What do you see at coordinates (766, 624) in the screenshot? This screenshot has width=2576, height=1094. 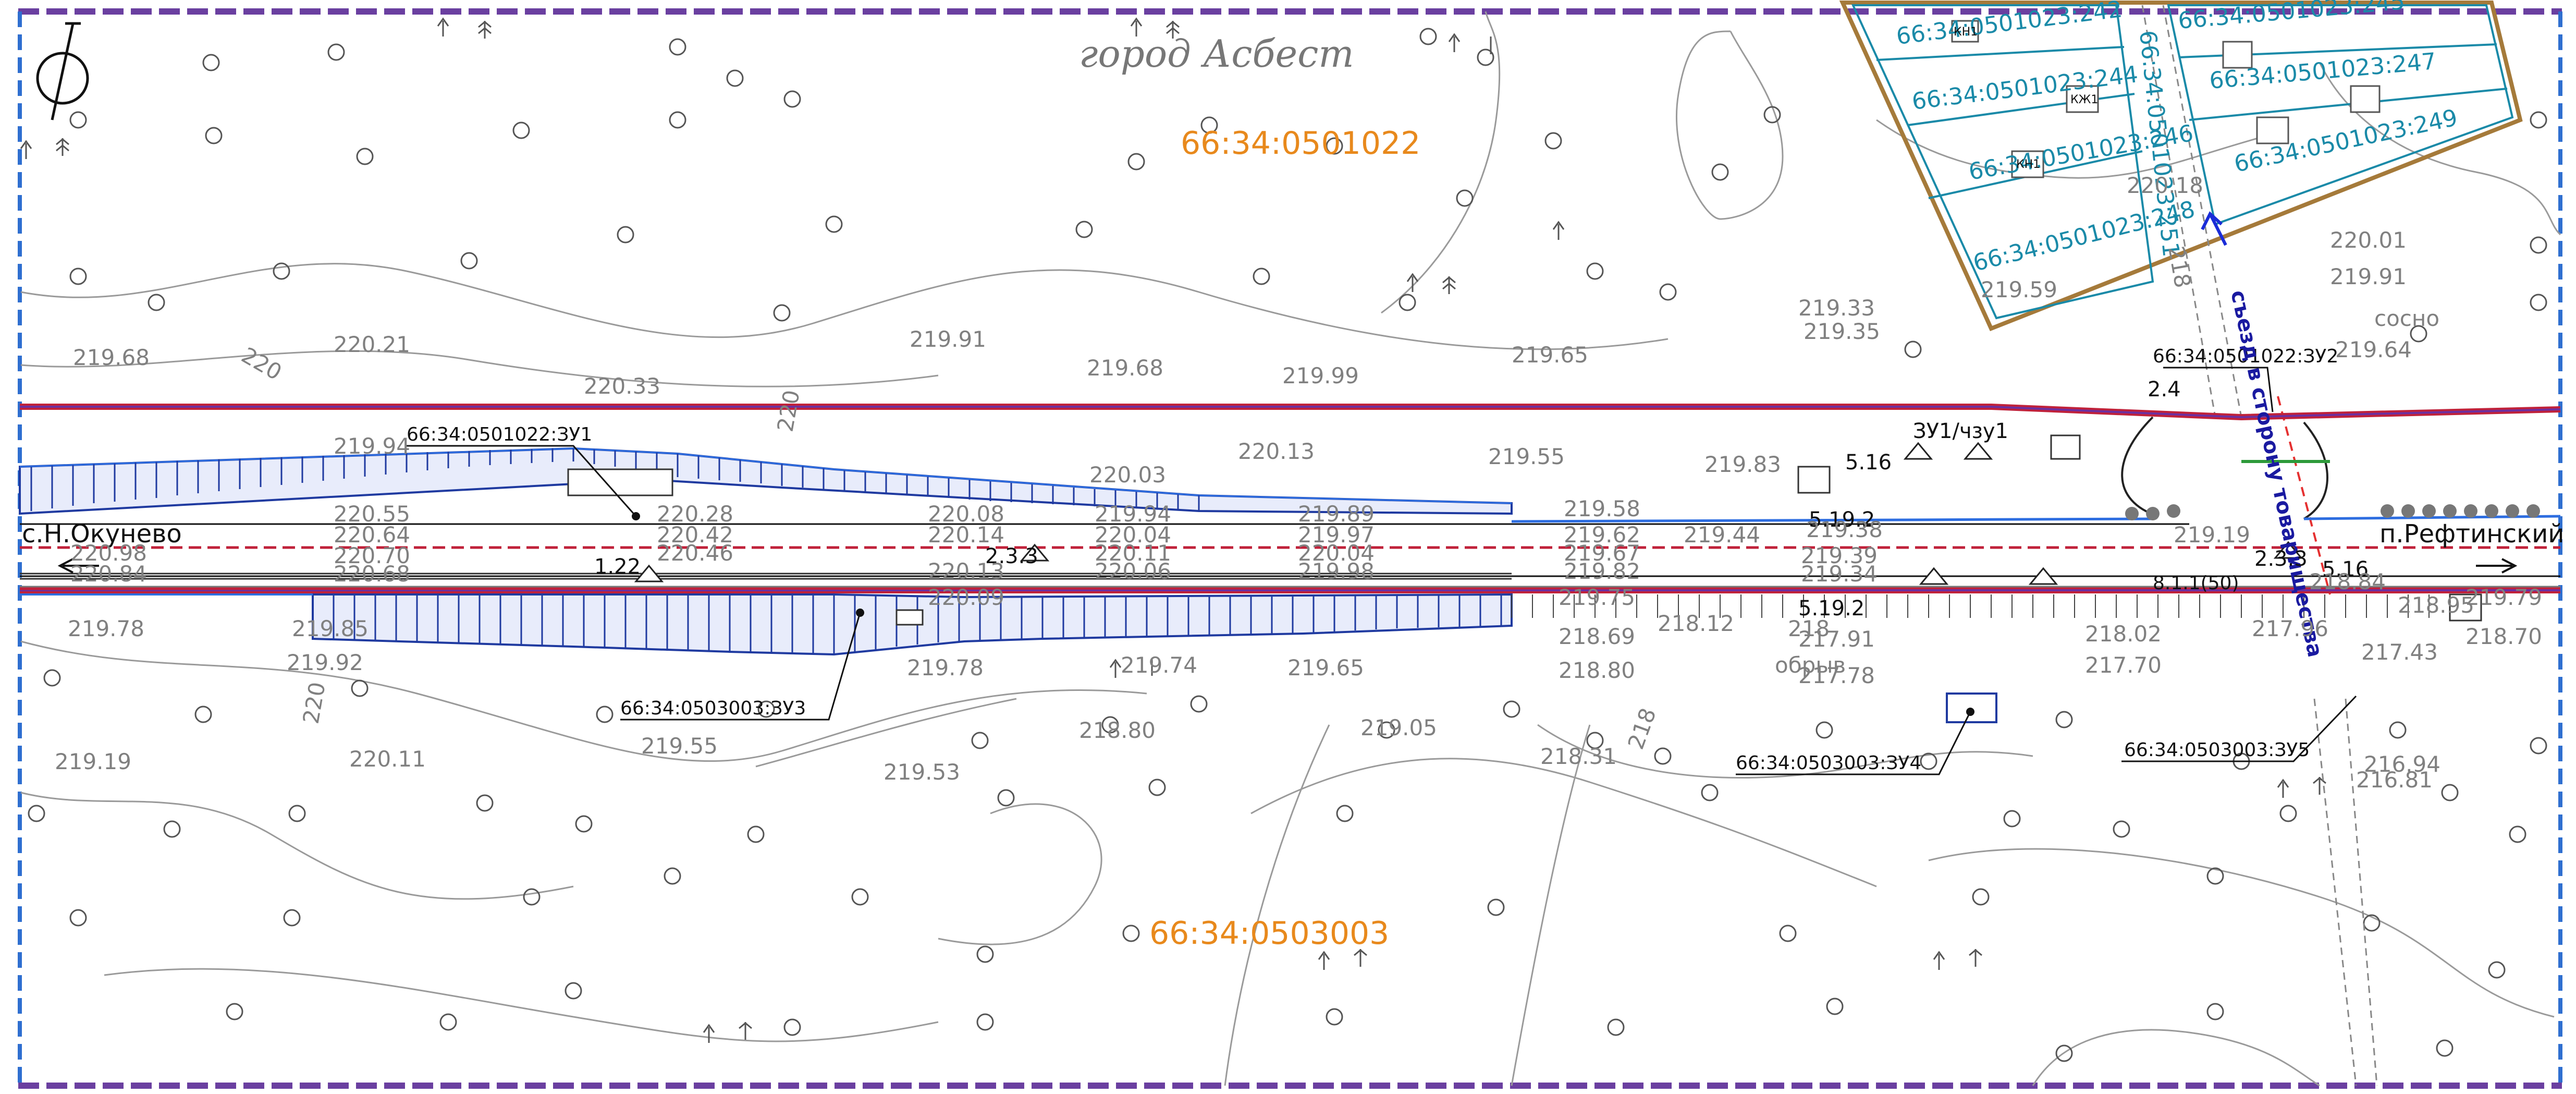 I see `embankment-south` at bounding box center [766, 624].